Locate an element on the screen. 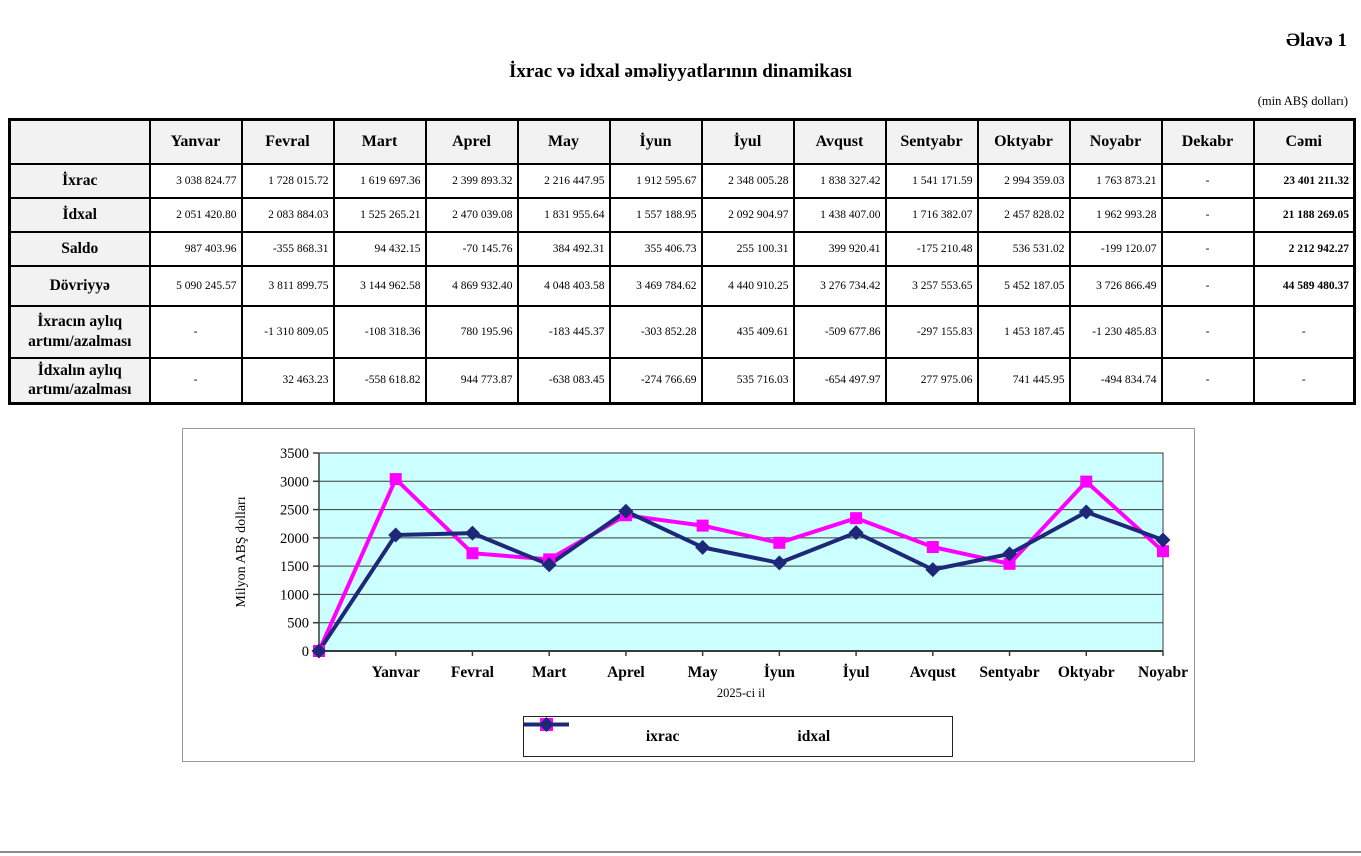  column-header: İyul is located at coordinates (747, 141).